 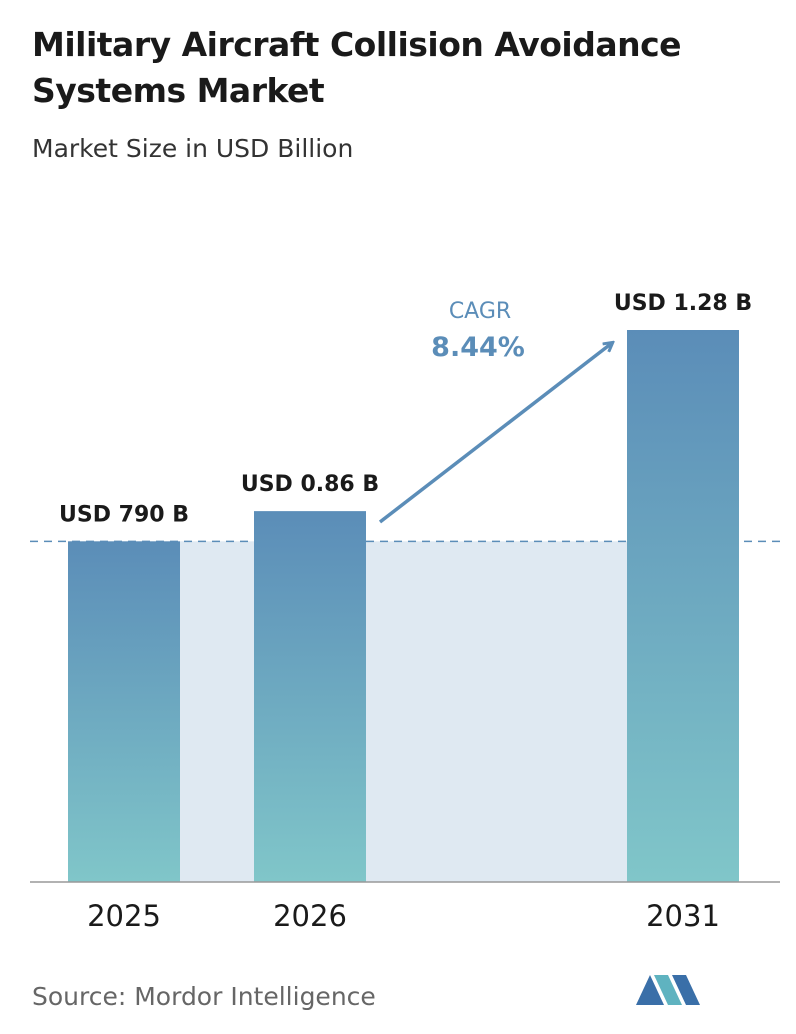 I want to click on logo, so click(x=668, y=990).